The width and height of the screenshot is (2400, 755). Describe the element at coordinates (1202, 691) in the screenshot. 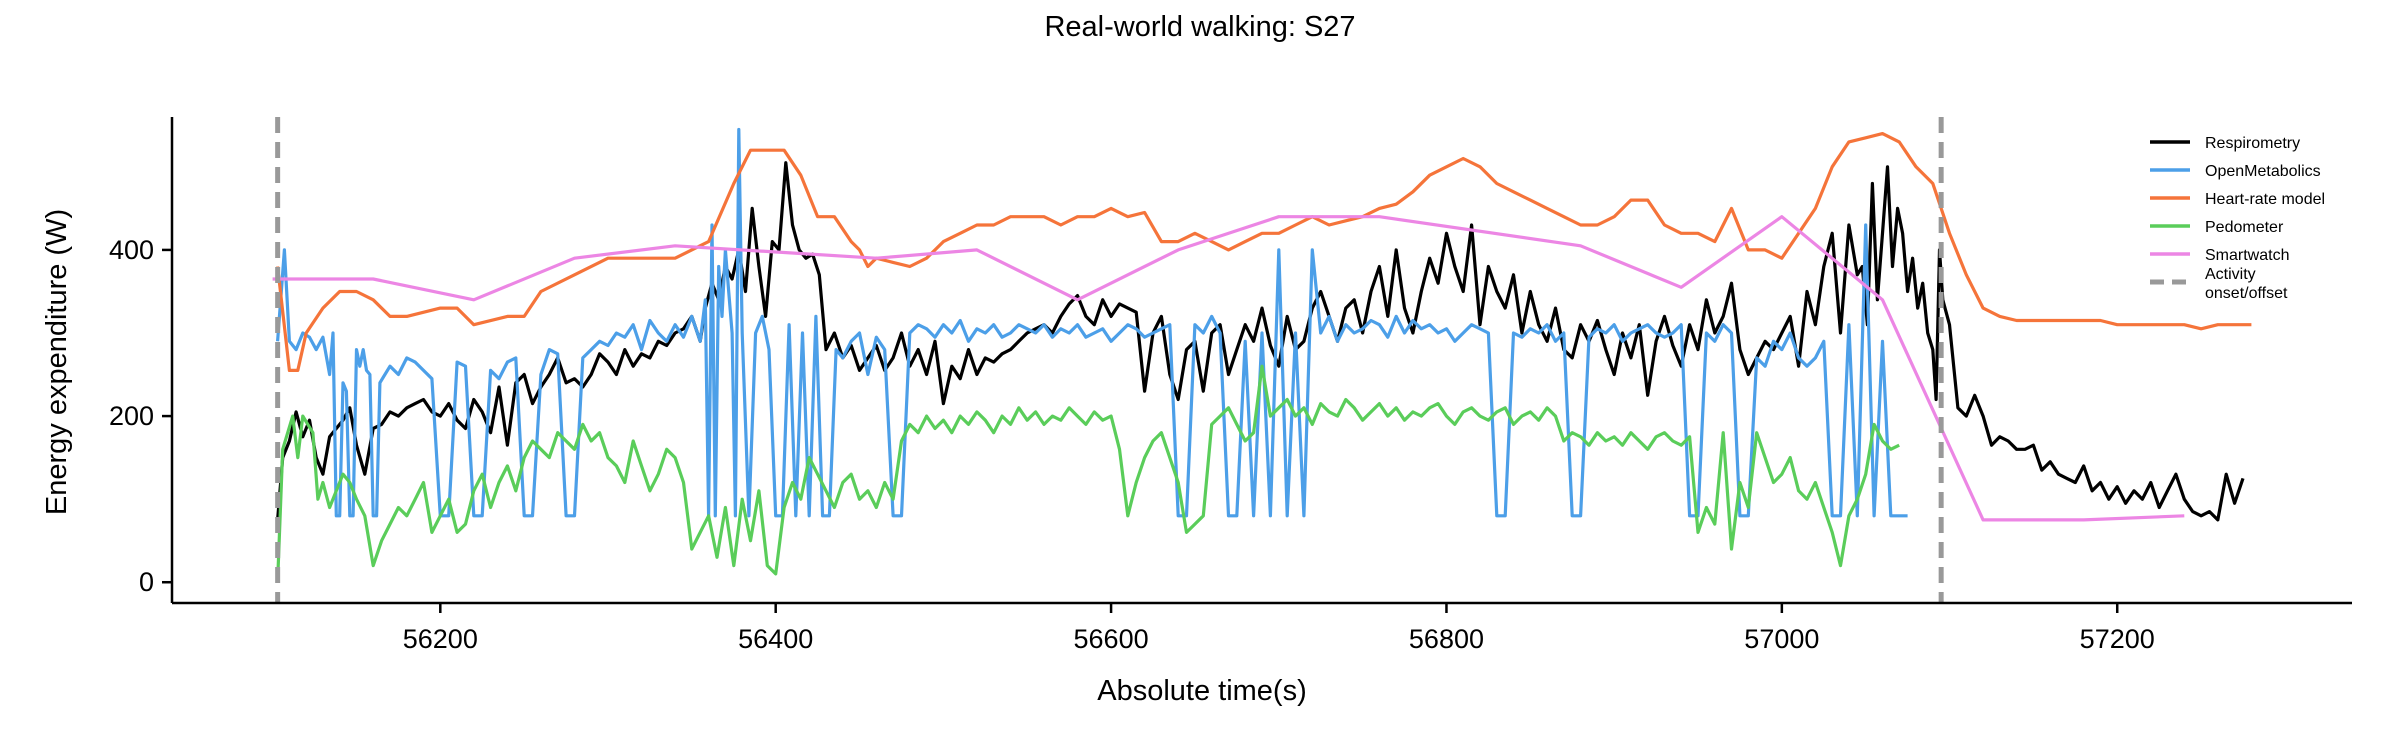

I see `x-axis-label: Absolute time(s)` at that location.